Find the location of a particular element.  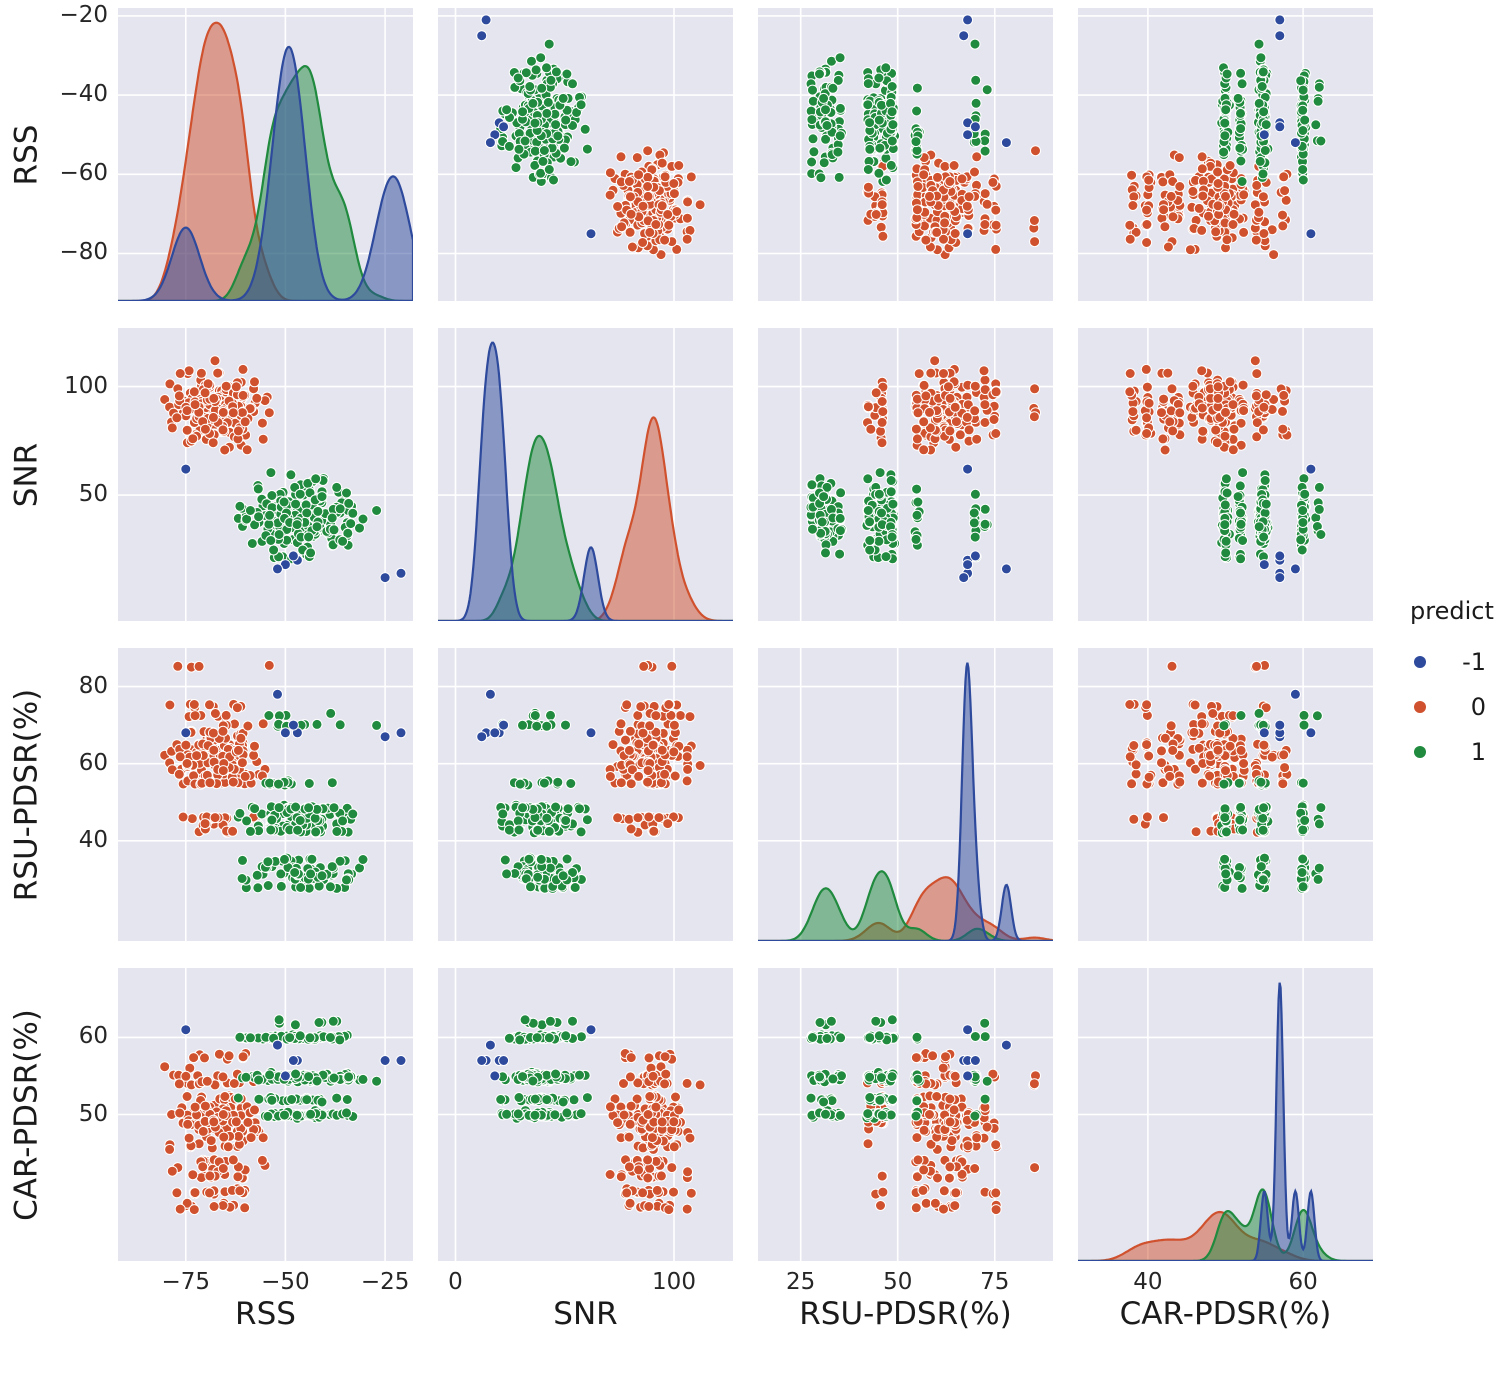

y-axis-label-rsu-pdsr: RSU-PDSR(%) is located at coordinates (26, 794).